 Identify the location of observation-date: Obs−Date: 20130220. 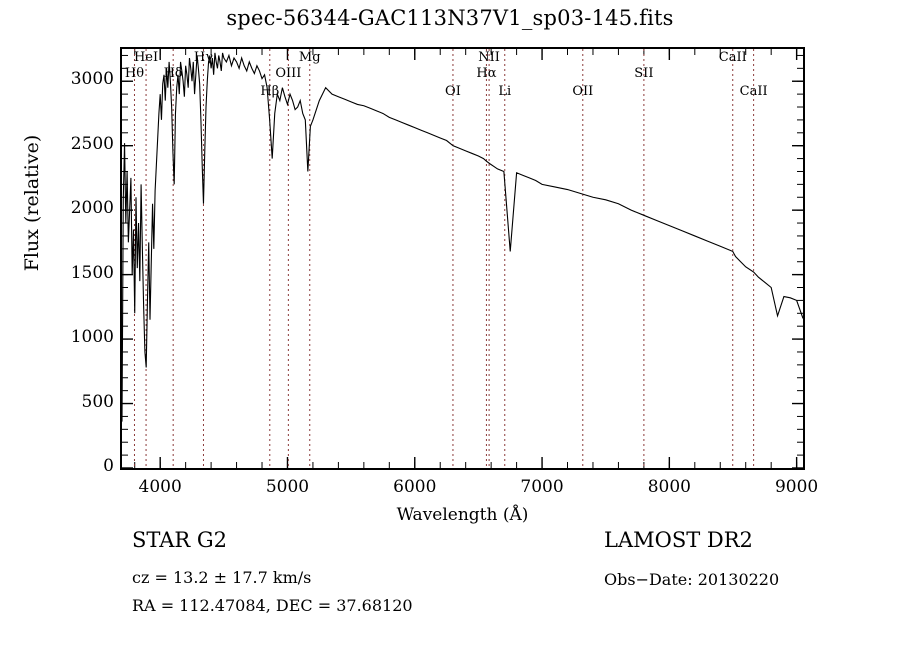
(692, 579).